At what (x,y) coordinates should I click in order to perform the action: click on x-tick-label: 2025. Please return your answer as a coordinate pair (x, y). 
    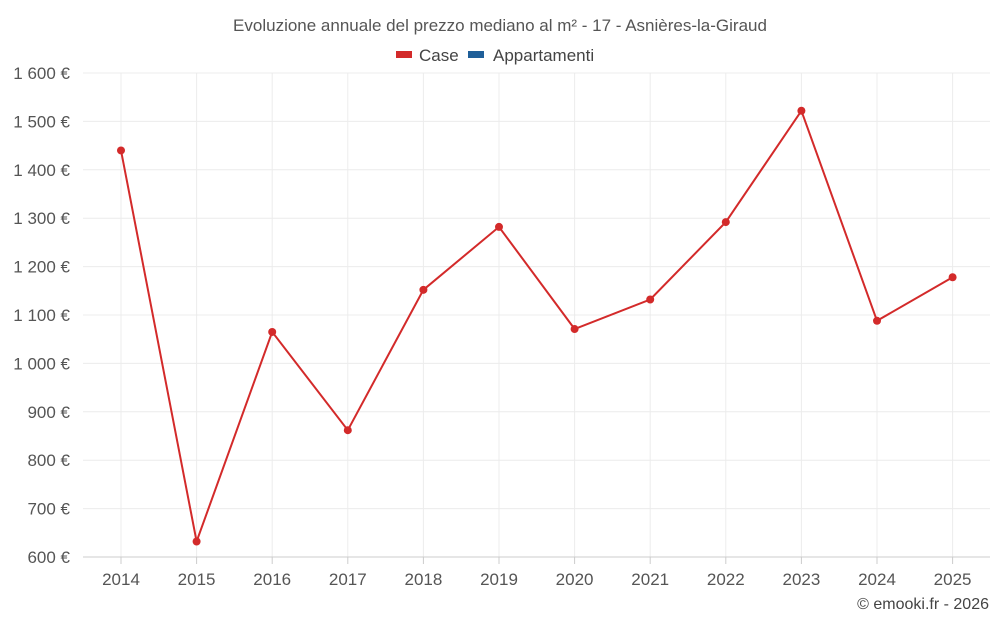
    Looking at the image, I should click on (953, 579).